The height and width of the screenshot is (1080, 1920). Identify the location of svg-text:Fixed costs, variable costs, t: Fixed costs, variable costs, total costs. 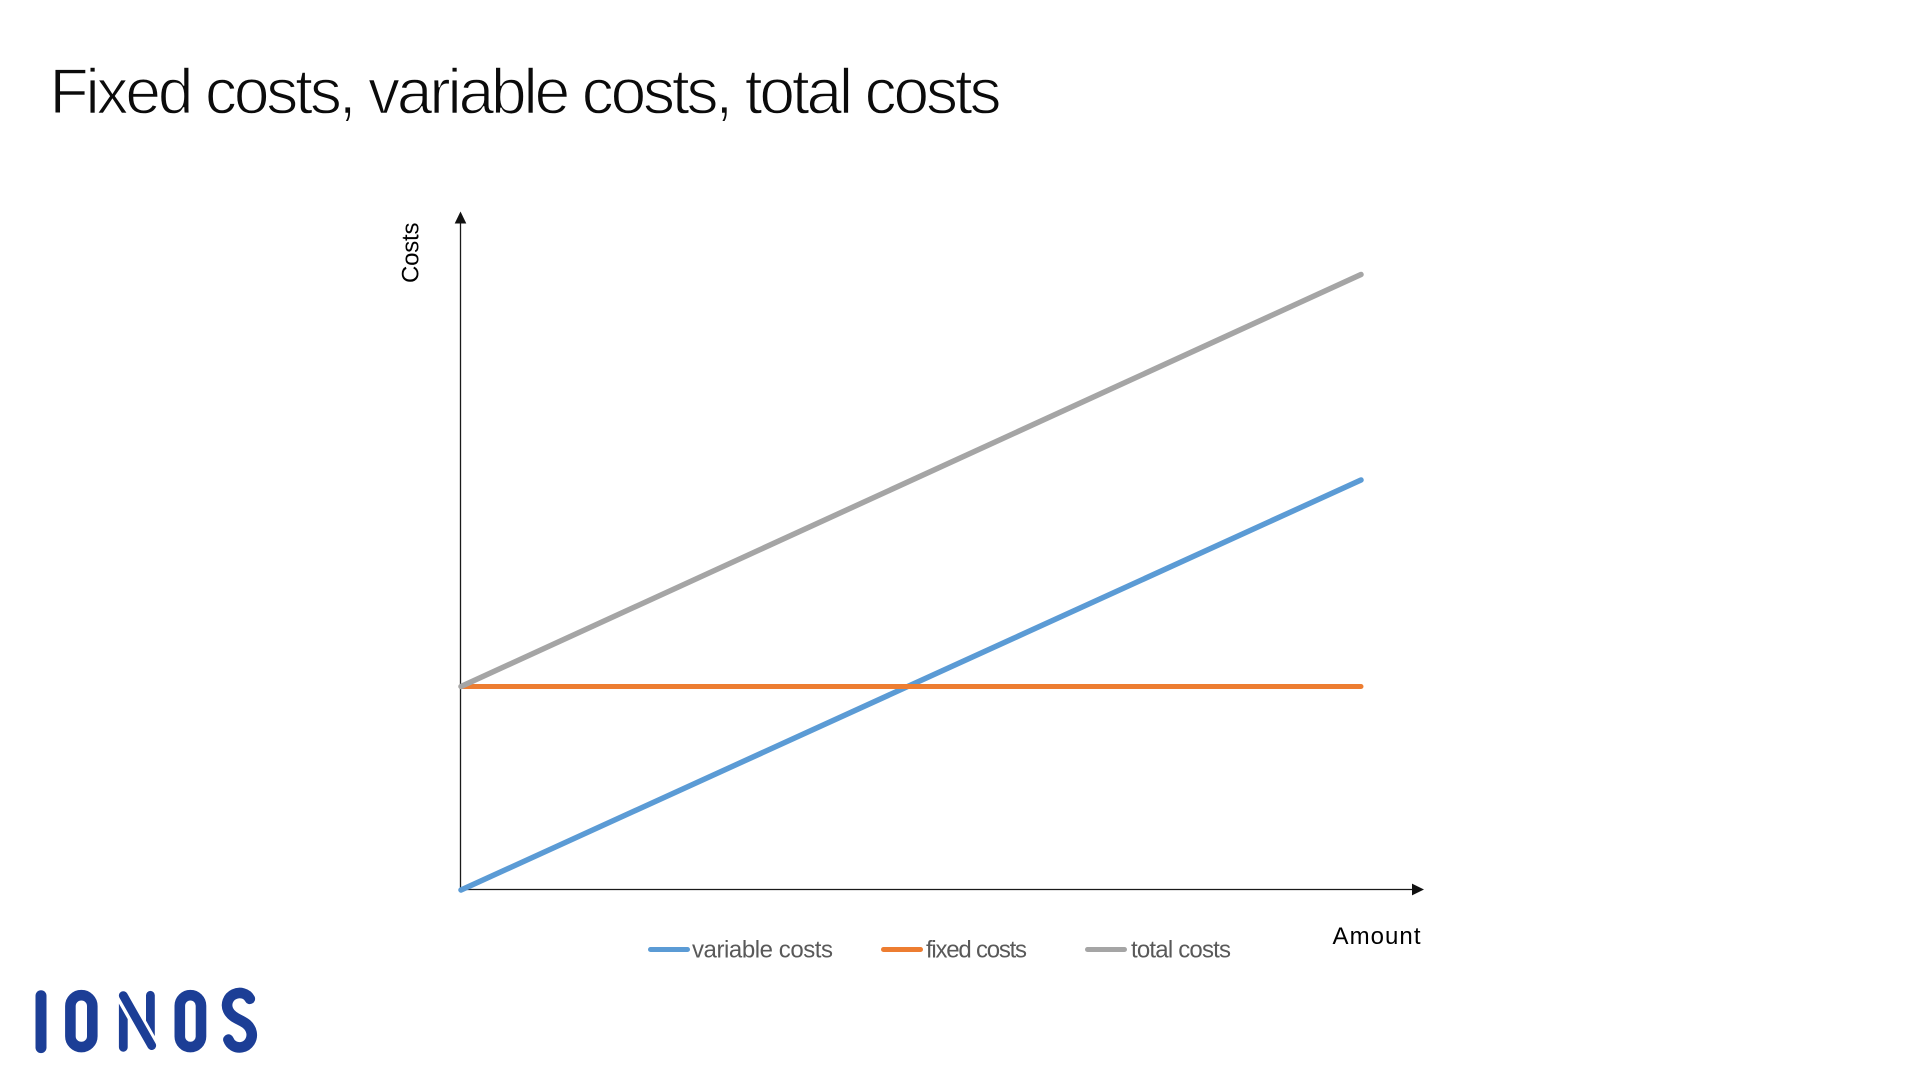
(526, 92).